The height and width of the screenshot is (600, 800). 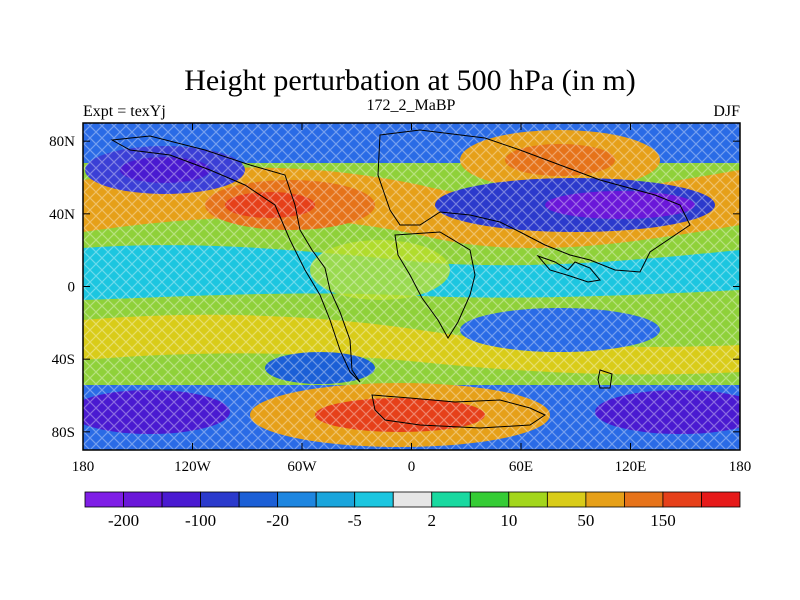 What do you see at coordinates (411, 105) in the screenshot?
I see `case-label: 172_2_MaBP` at bounding box center [411, 105].